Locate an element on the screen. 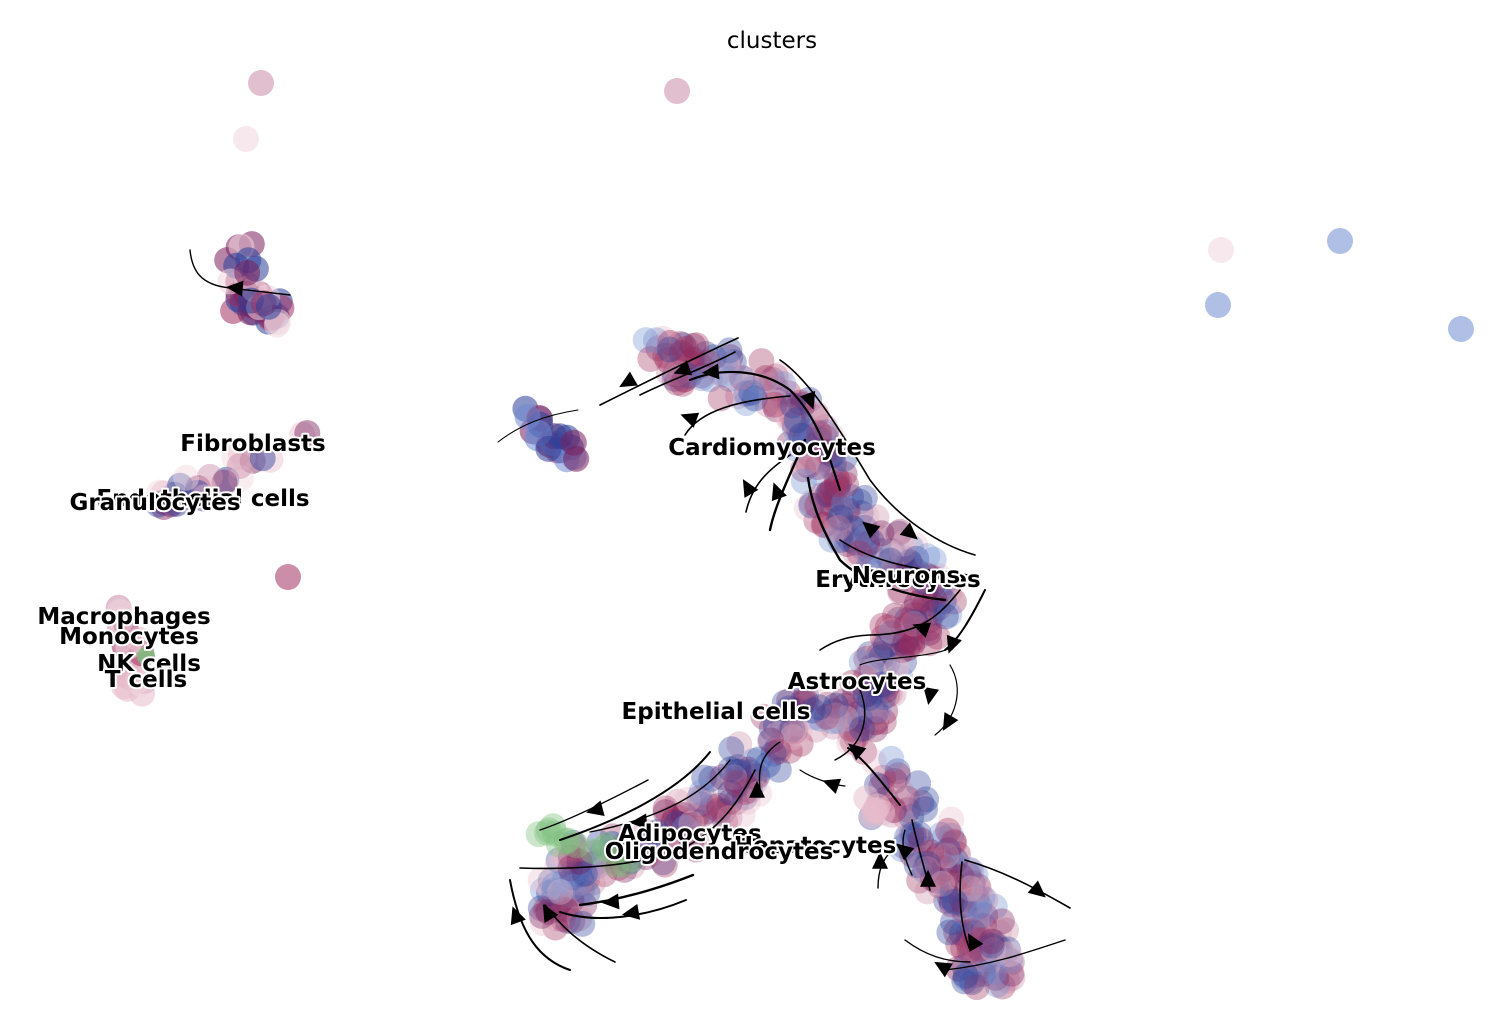 Image resolution: width=1505 pixels, height=1016 pixels. streamline is located at coordinates (594, 805).